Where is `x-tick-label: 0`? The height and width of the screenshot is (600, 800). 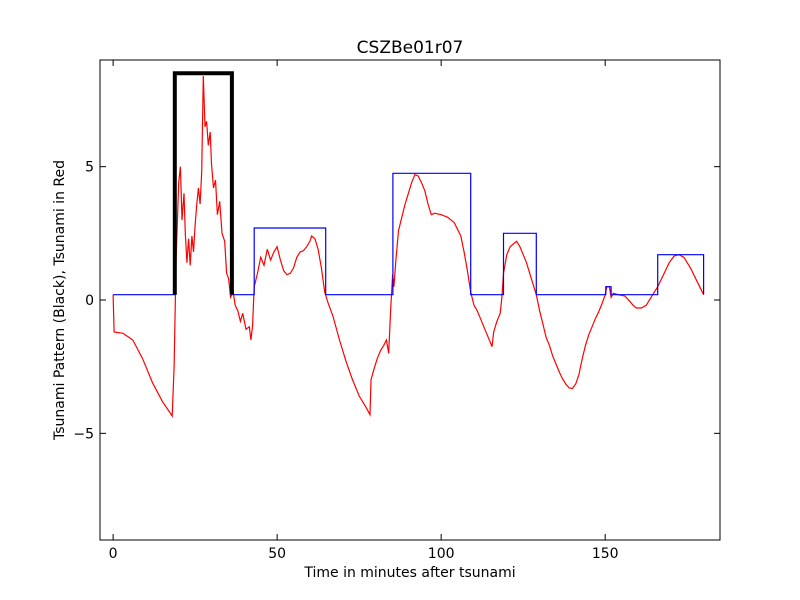 x-tick-label: 0 is located at coordinates (113, 554).